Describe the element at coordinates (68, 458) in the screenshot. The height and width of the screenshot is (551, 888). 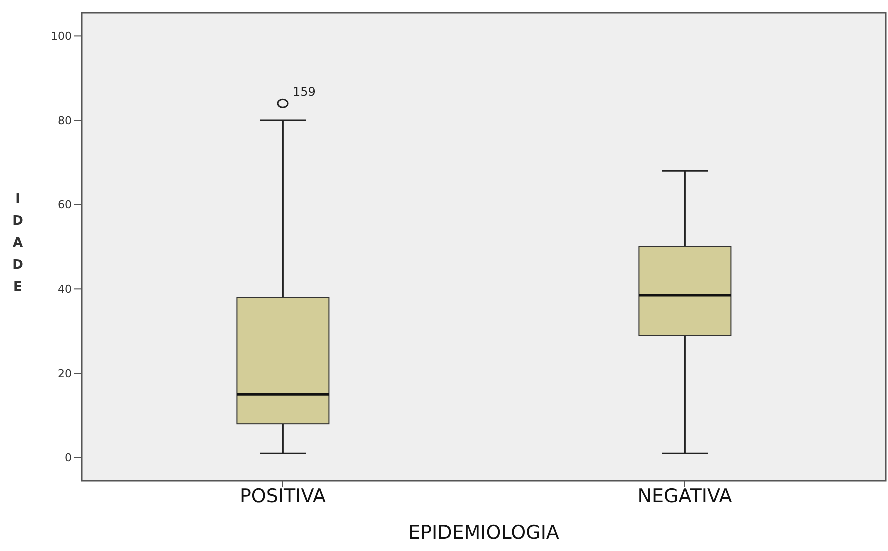
I see `y-tick-label: 0` at that location.